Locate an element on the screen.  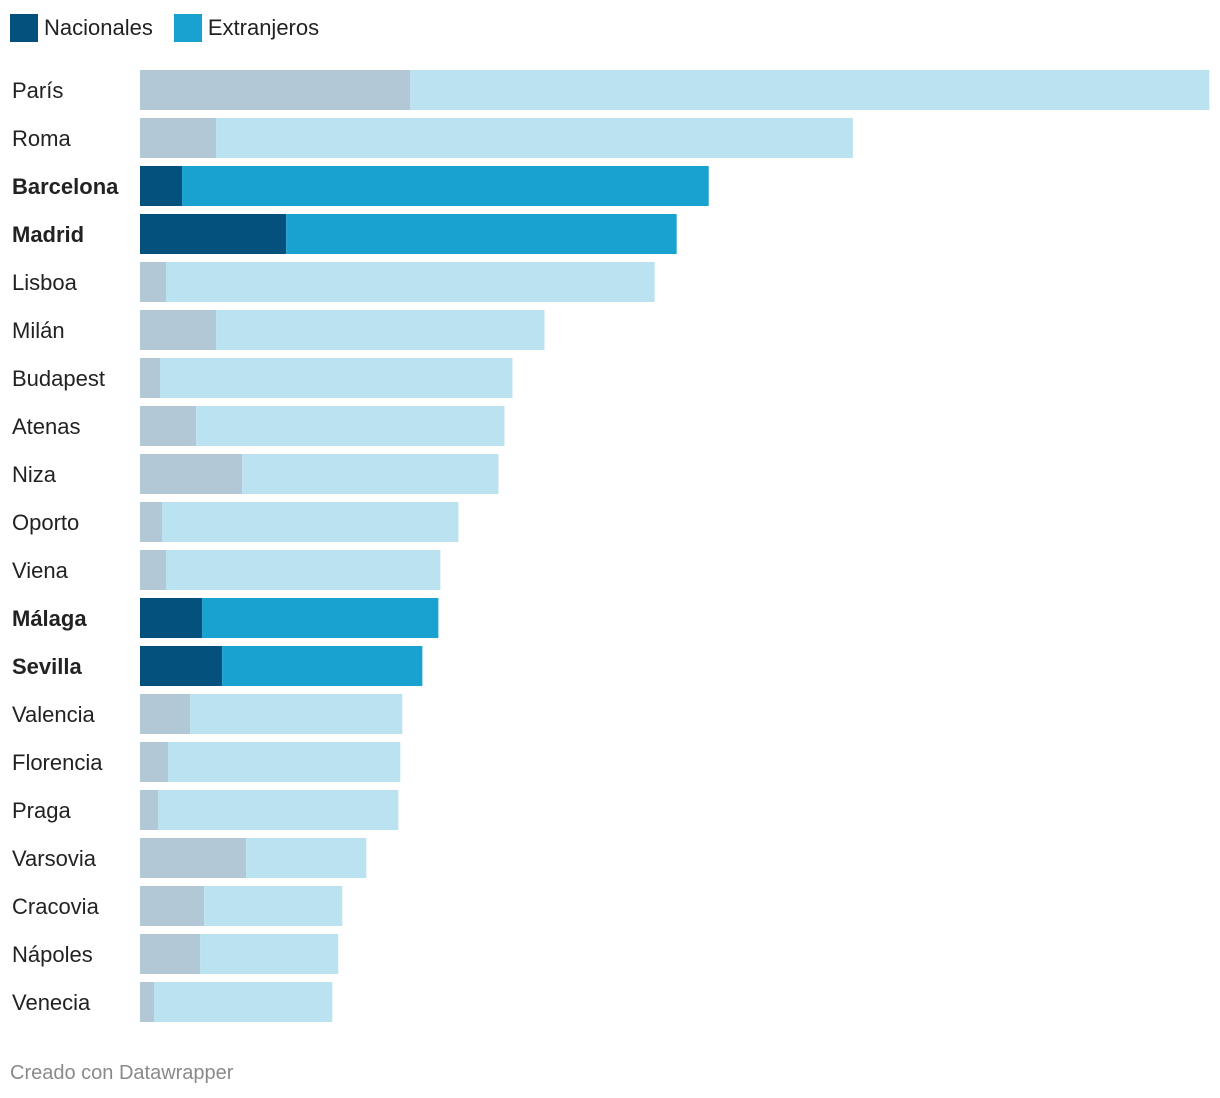
category-label-sevilla: Sevilla is located at coordinates (47, 666).